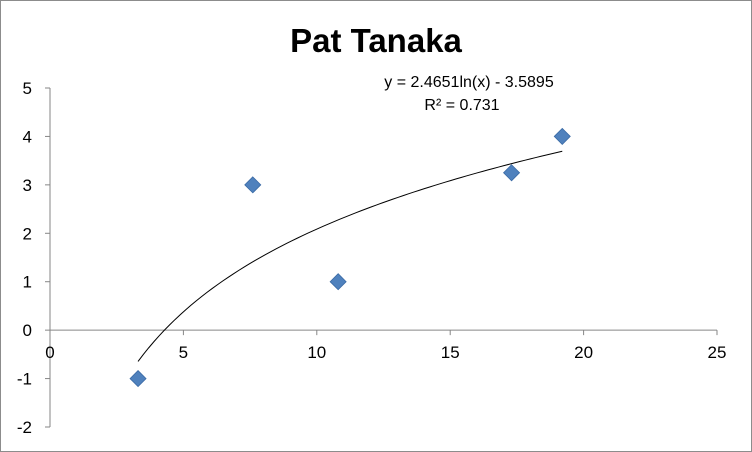 This screenshot has width=752, height=452. I want to click on x-tick-label: 5, so click(183, 352).